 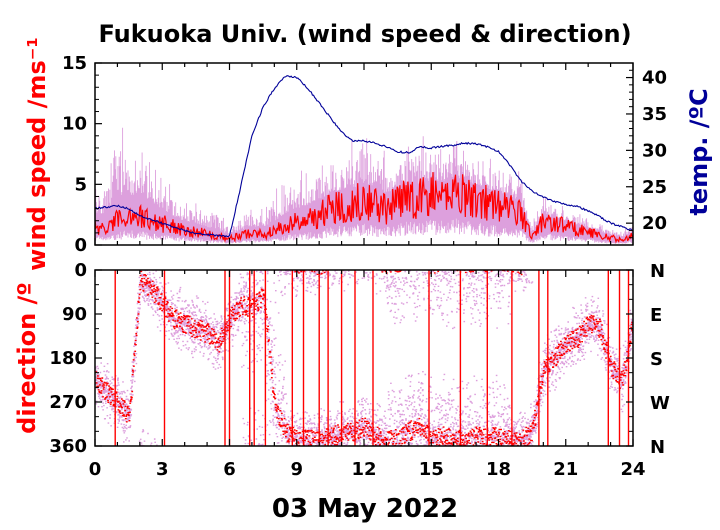 What do you see at coordinates (80, 270) in the screenshot?
I see `direction-tick-label: 0` at bounding box center [80, 270].